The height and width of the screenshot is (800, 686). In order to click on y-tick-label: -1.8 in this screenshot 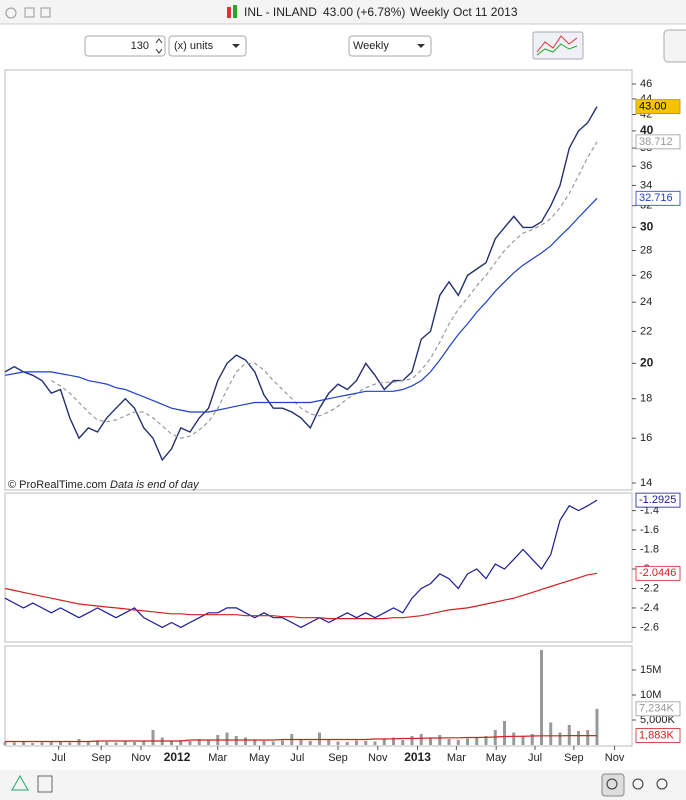, I will do `click(649, 549)`.